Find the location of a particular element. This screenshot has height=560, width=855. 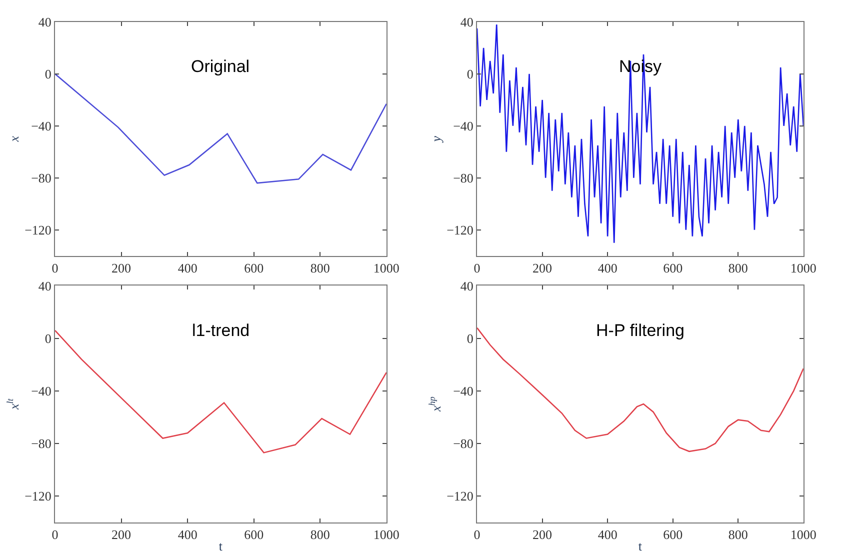

text: Original is located at coordinates (220, 66).